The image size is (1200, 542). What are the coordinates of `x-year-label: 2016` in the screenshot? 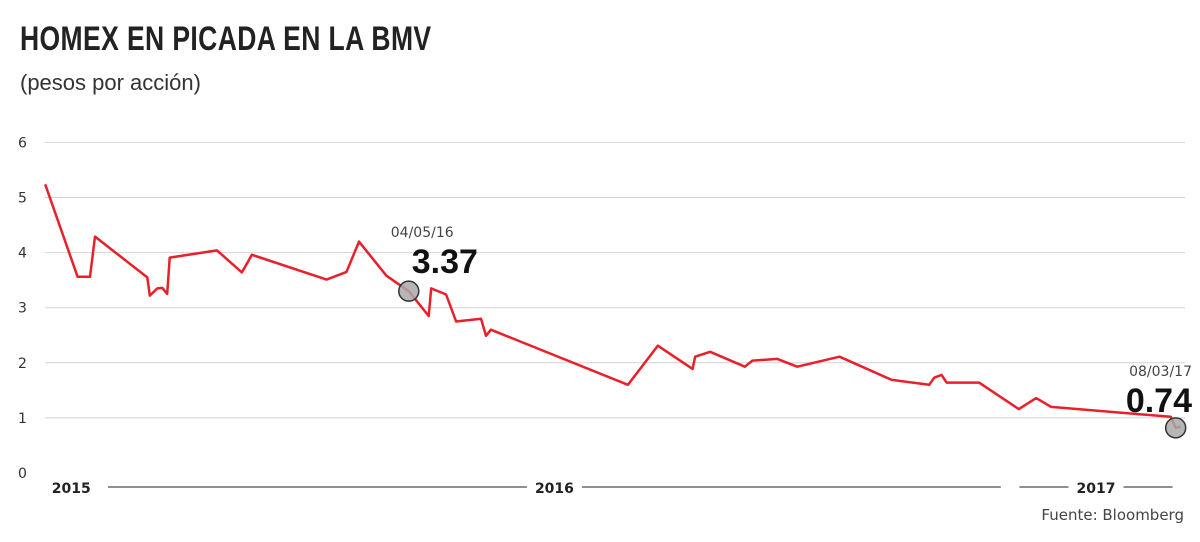 It's located at (554, 489).